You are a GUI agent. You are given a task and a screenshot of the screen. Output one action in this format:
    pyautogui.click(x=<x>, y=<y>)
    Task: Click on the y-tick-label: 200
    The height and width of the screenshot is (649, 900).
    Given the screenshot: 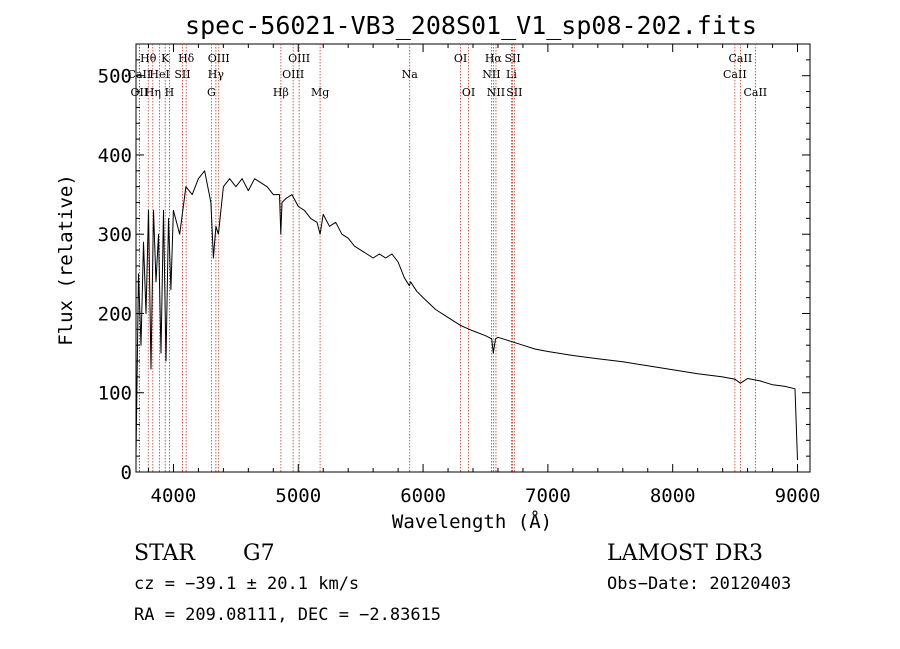 What is the action you would take?
    pyautogui.click(x=115, y=314)
    